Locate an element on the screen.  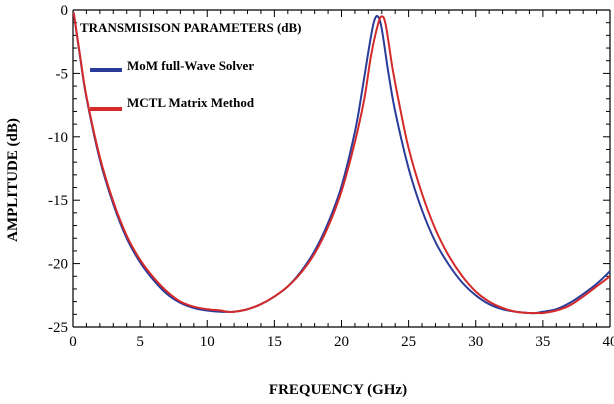
x-tick-label: 25 is located at coordinates (408, 342).